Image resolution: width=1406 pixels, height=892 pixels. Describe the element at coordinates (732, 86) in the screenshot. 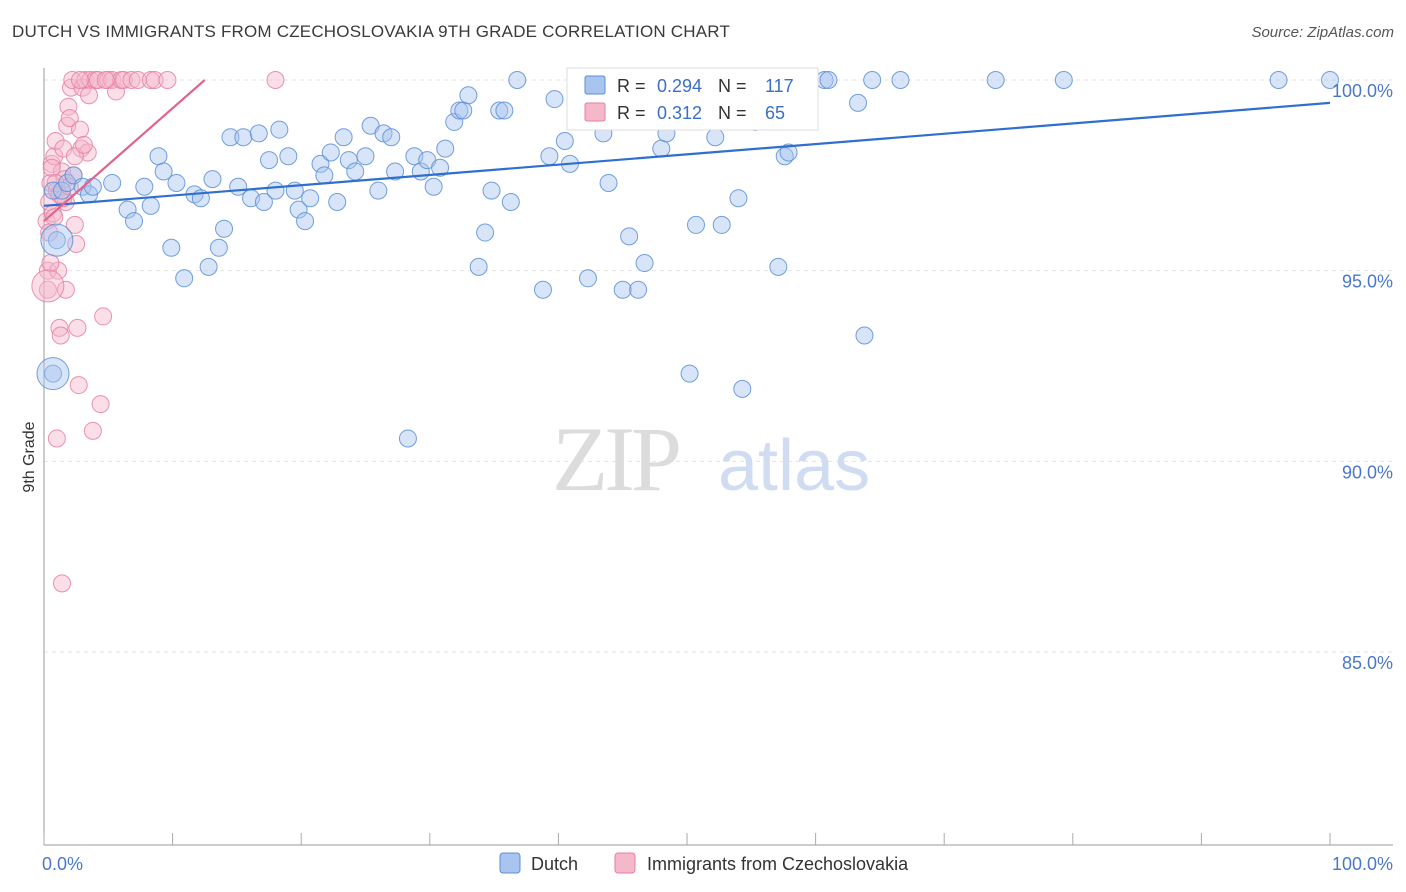

I see `dutch-n-label: N =` at that location.